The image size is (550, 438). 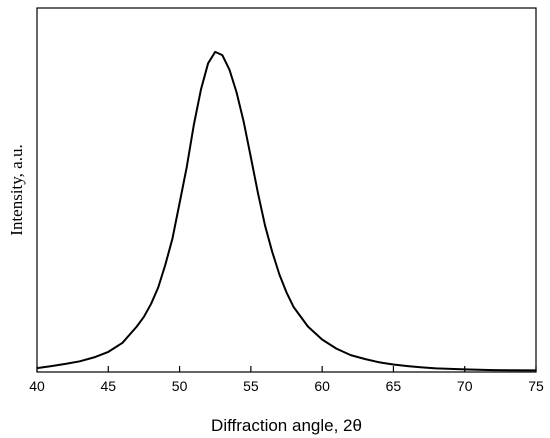 What do you see at coordinates (394, 386) in the screenshot?
I see `x-tick-label: 65` at bounding box center [394, 386].